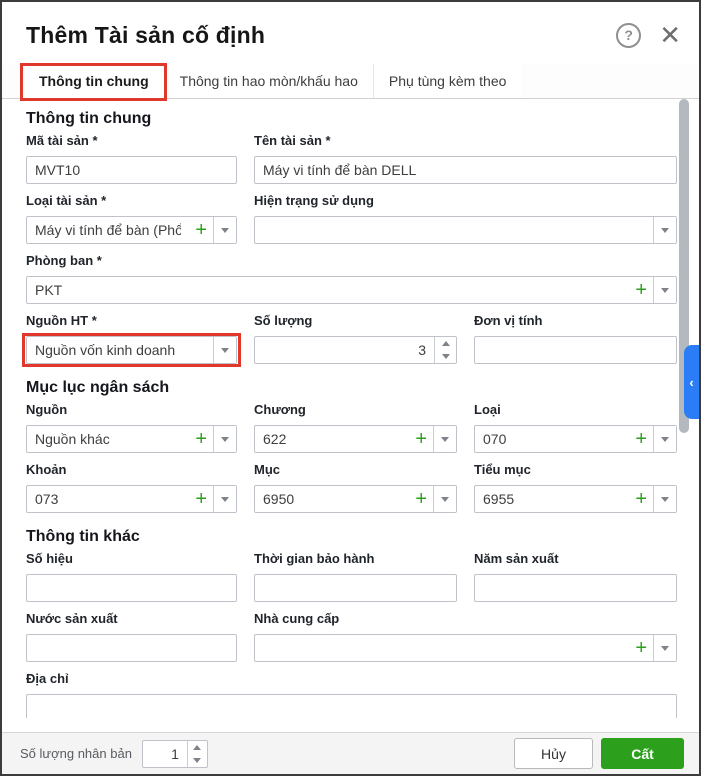 The width and height of the screenshot is (701, 776). Describe the element at coordinates (664, 230) in the screenshot. I see `usage-status-dropdown-toggle` at that location.